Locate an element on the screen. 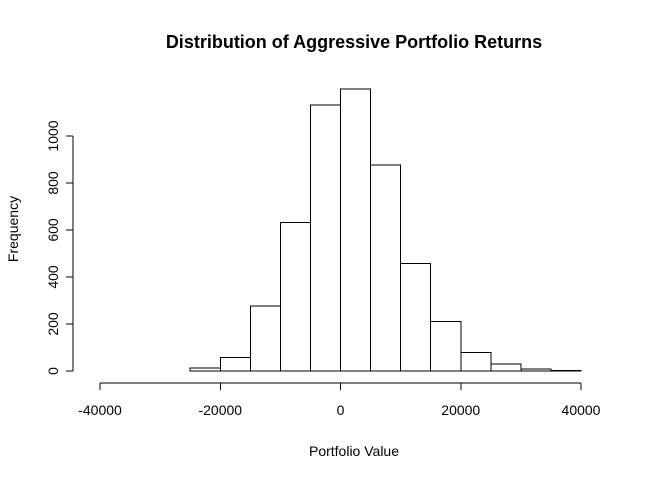  y-axis: 0 200 400 600 800 1000 is located at coordinates (59, 247).